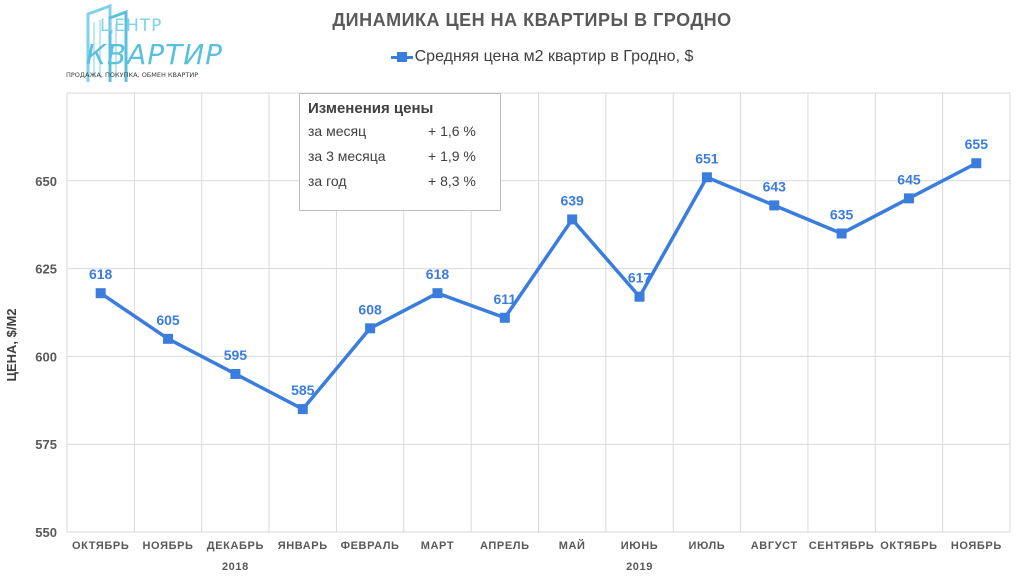 Image resolution: width=1024 pixels, height=576 pixels. Describe the element at coordinates (235, 567) in the screenshot. I see `year-label: 2018` at that location.